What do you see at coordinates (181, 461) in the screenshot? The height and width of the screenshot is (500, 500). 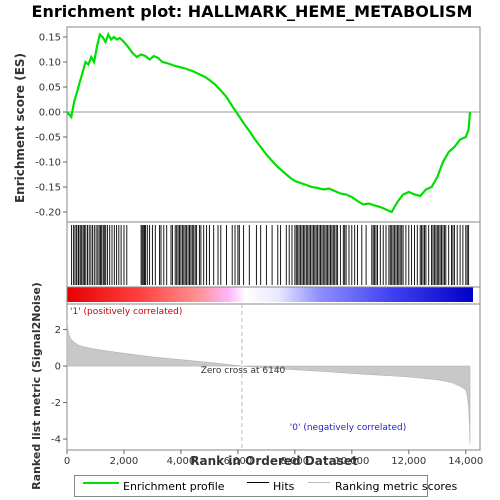 I see `x-tick-label: 4,000` at bounding box center [181, 461].